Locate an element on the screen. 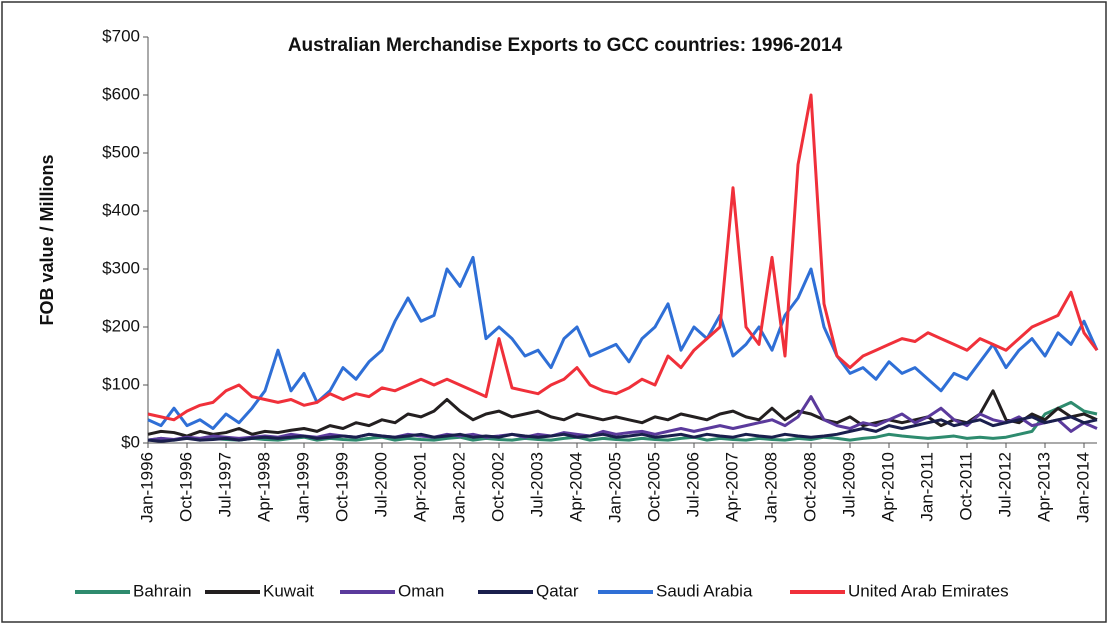 Image resolution: width=1109 pixels, height=625 pixels. x-tick-label: Jan-2011 is located at coordinates (926, 487).